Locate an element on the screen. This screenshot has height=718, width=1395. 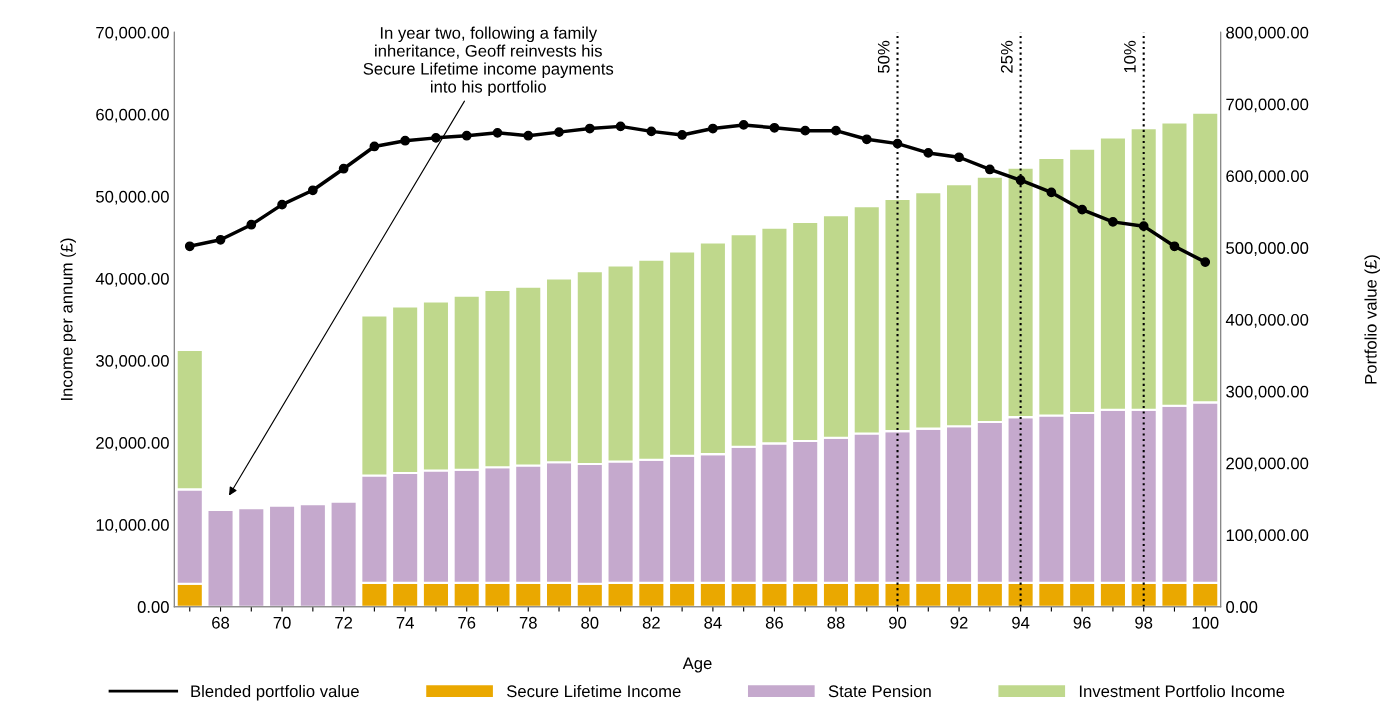
y2-tick-label: 300,000.00 is located at coordinates (1267, 392).